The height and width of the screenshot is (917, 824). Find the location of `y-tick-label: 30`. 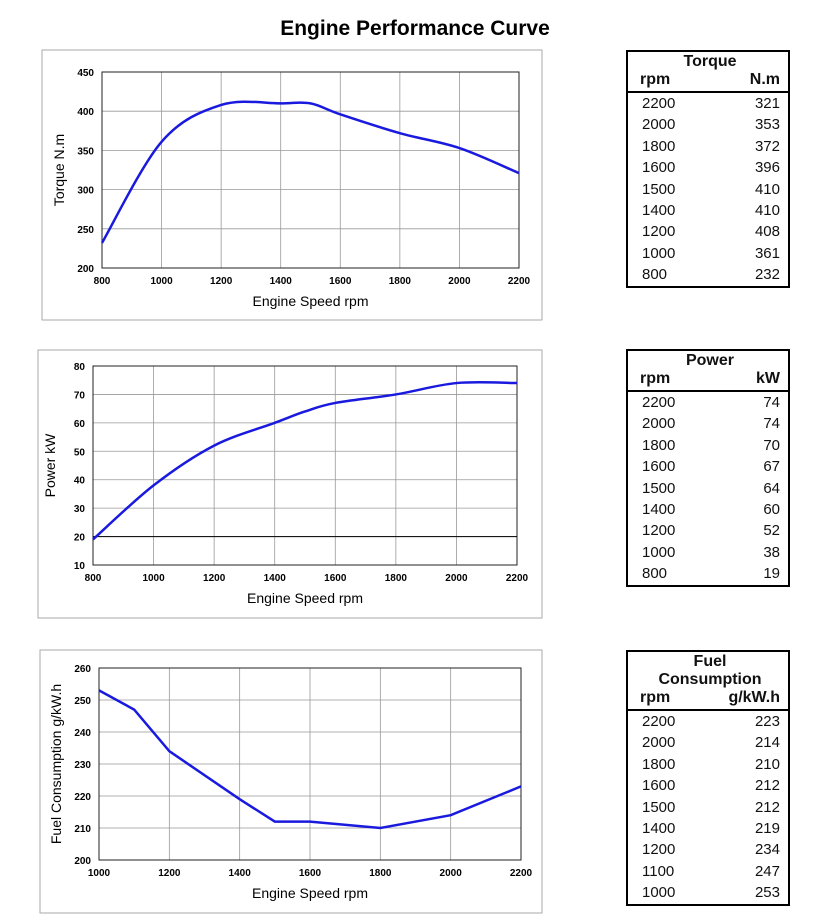

y-tick-label: 30 is located at coordinates (80, 509).